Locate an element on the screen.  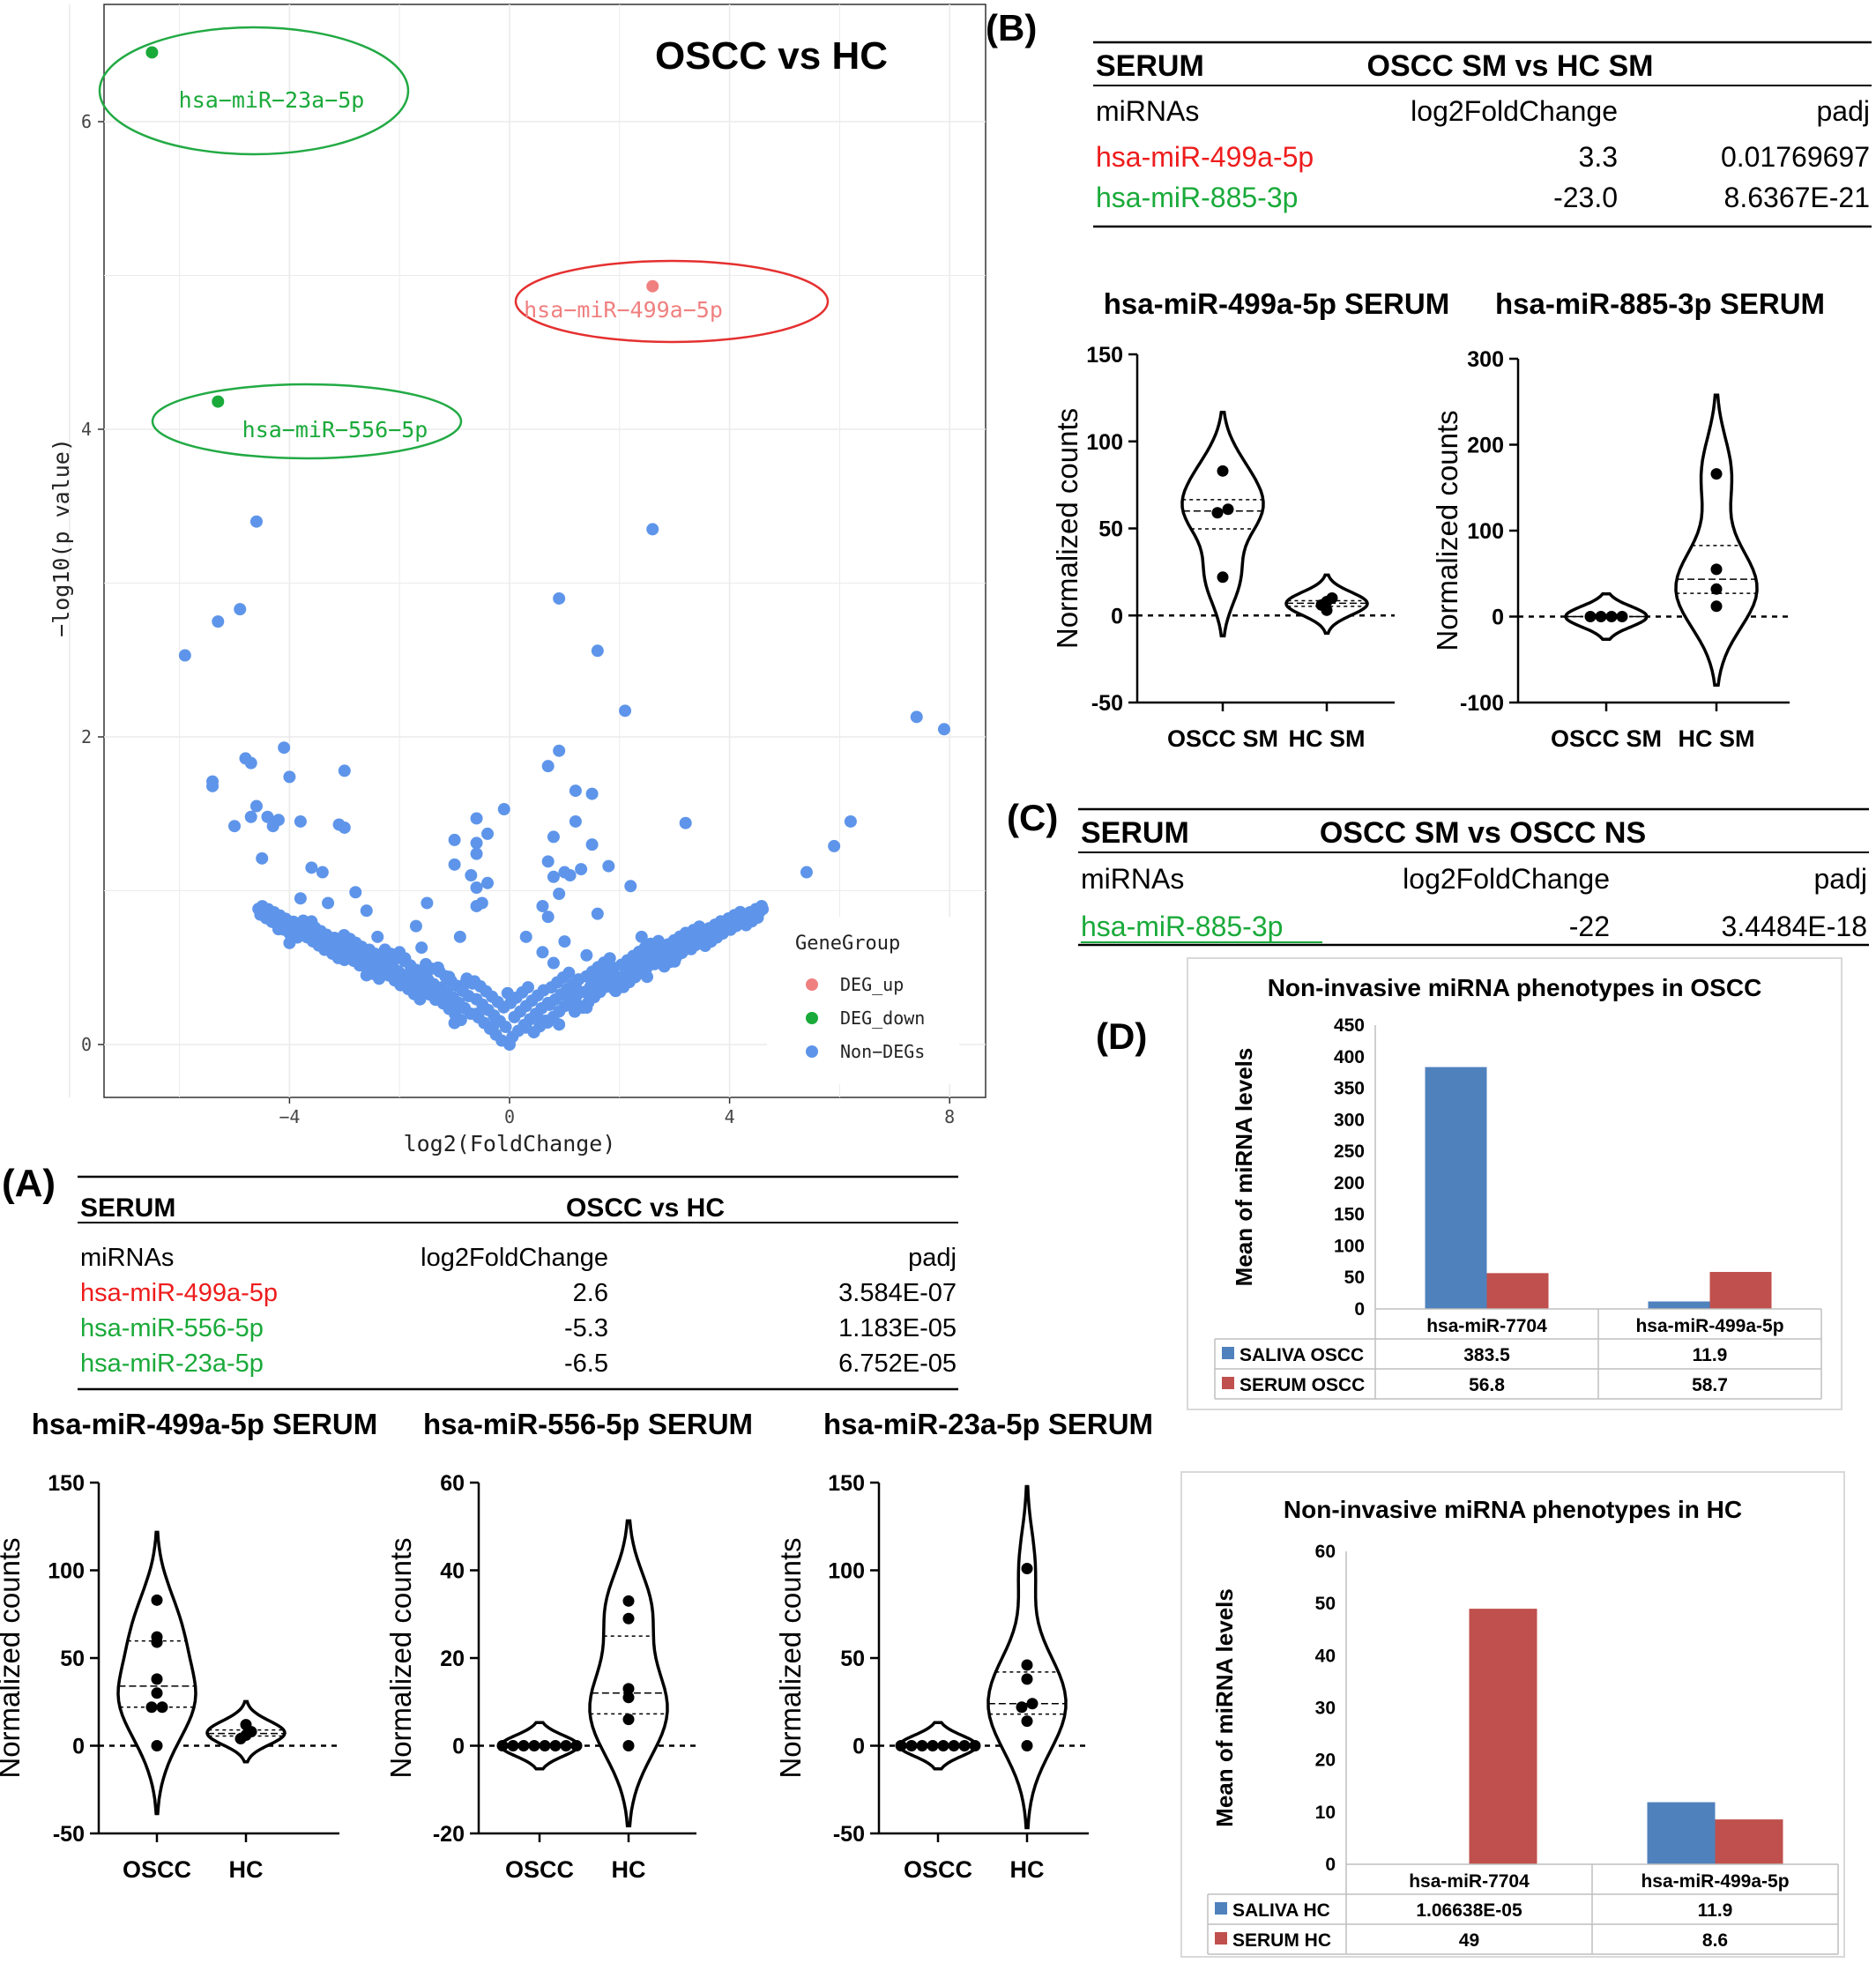
bar-legend-swatch is located at coordinates (1228, 1353).